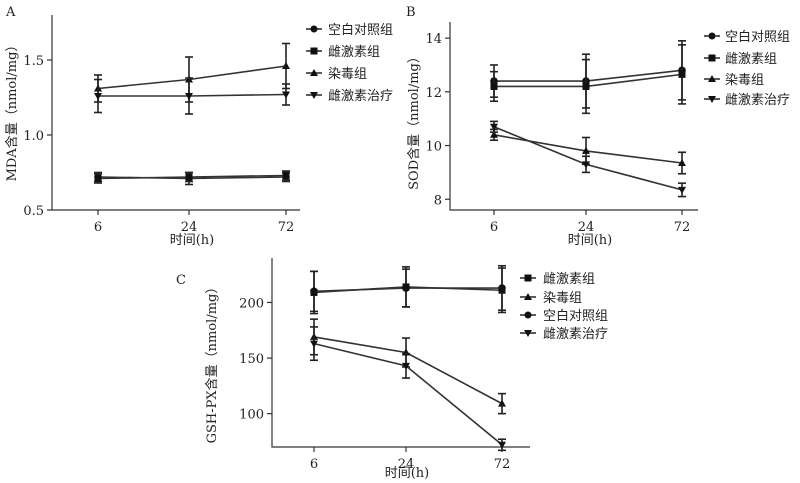  What do you see at coordinates (349, 63) in the screenshot?
I see `panel-a-legend: 空白对照组 雌激素组 染毒组 雌激素治疗` at bounding box center [349, 63].